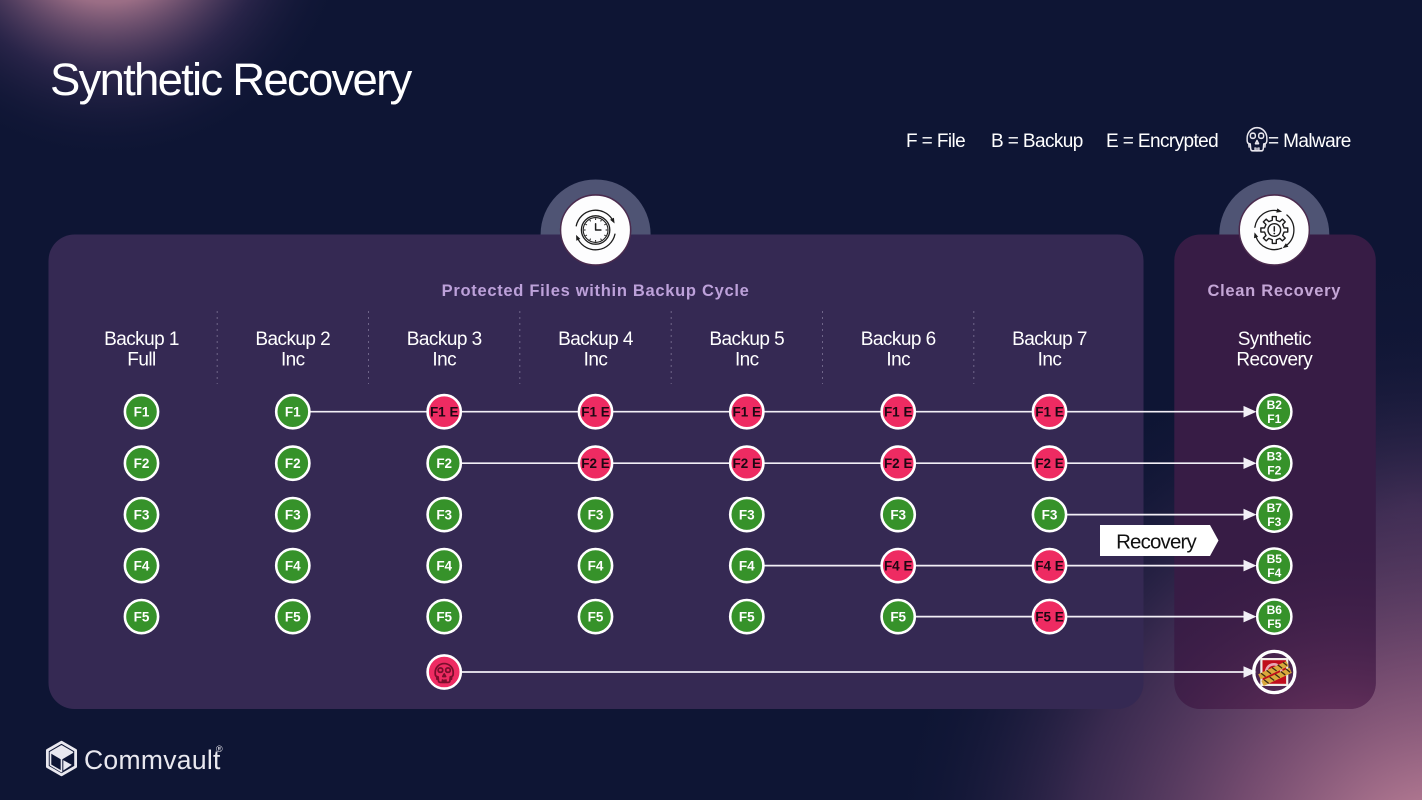 Image resolution: width=1422 pixels, height=800 pixels. What do you see at coordinates (444, 339) in the screenshot?
I see `svg-text: Backup 3` at bounding box center [444, 339].